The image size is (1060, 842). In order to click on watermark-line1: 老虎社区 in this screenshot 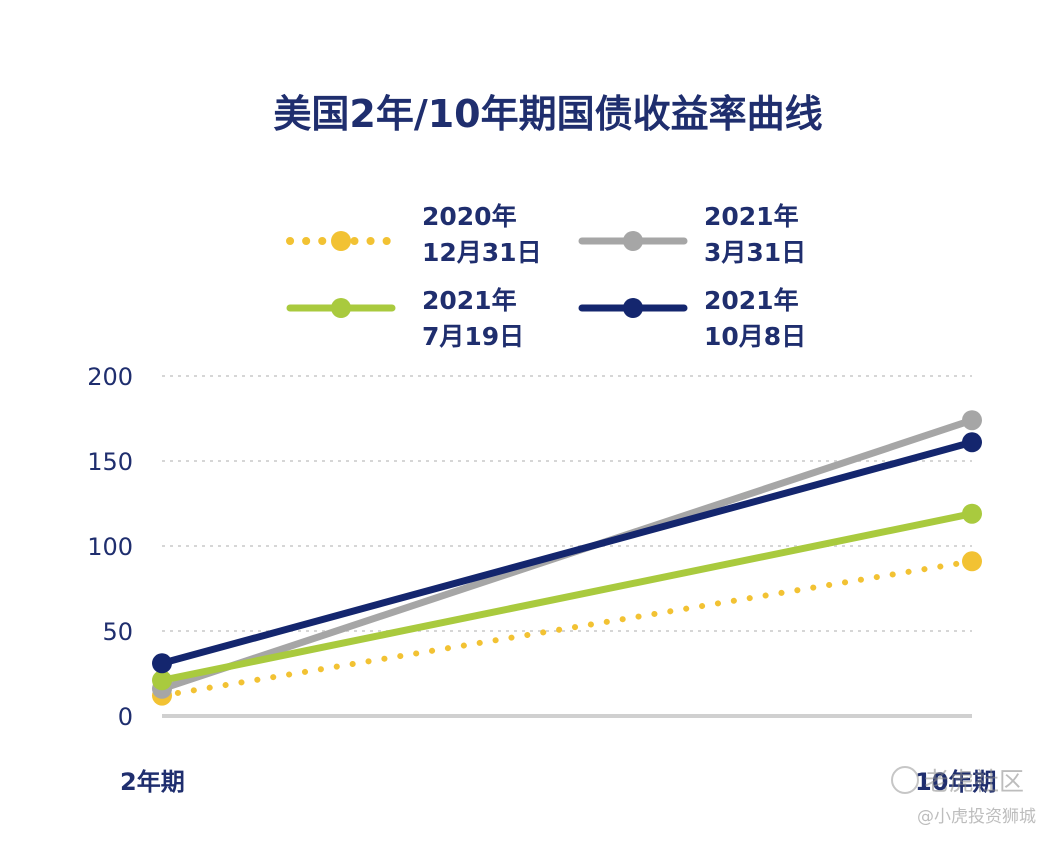, I will do `click(974, 781)`.